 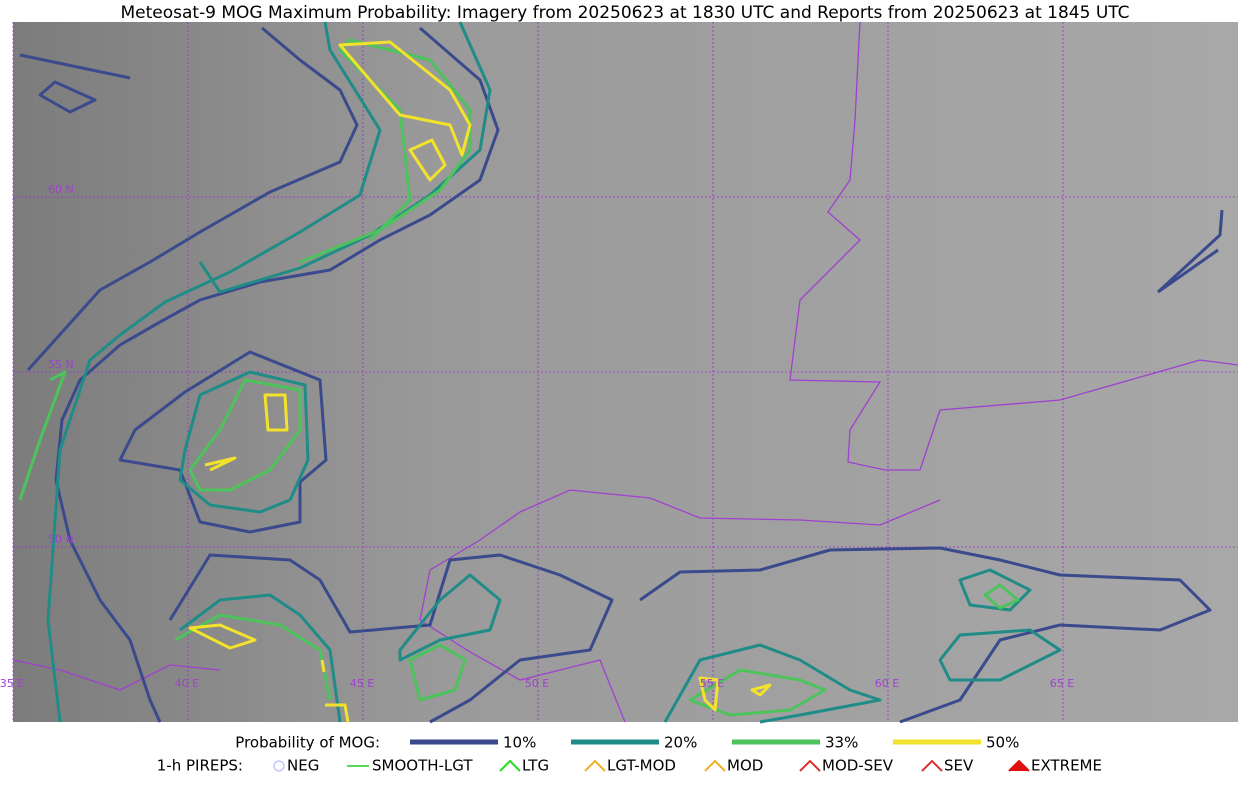 I want to click on lat-label: 55 N, so click(x=61, y=364).